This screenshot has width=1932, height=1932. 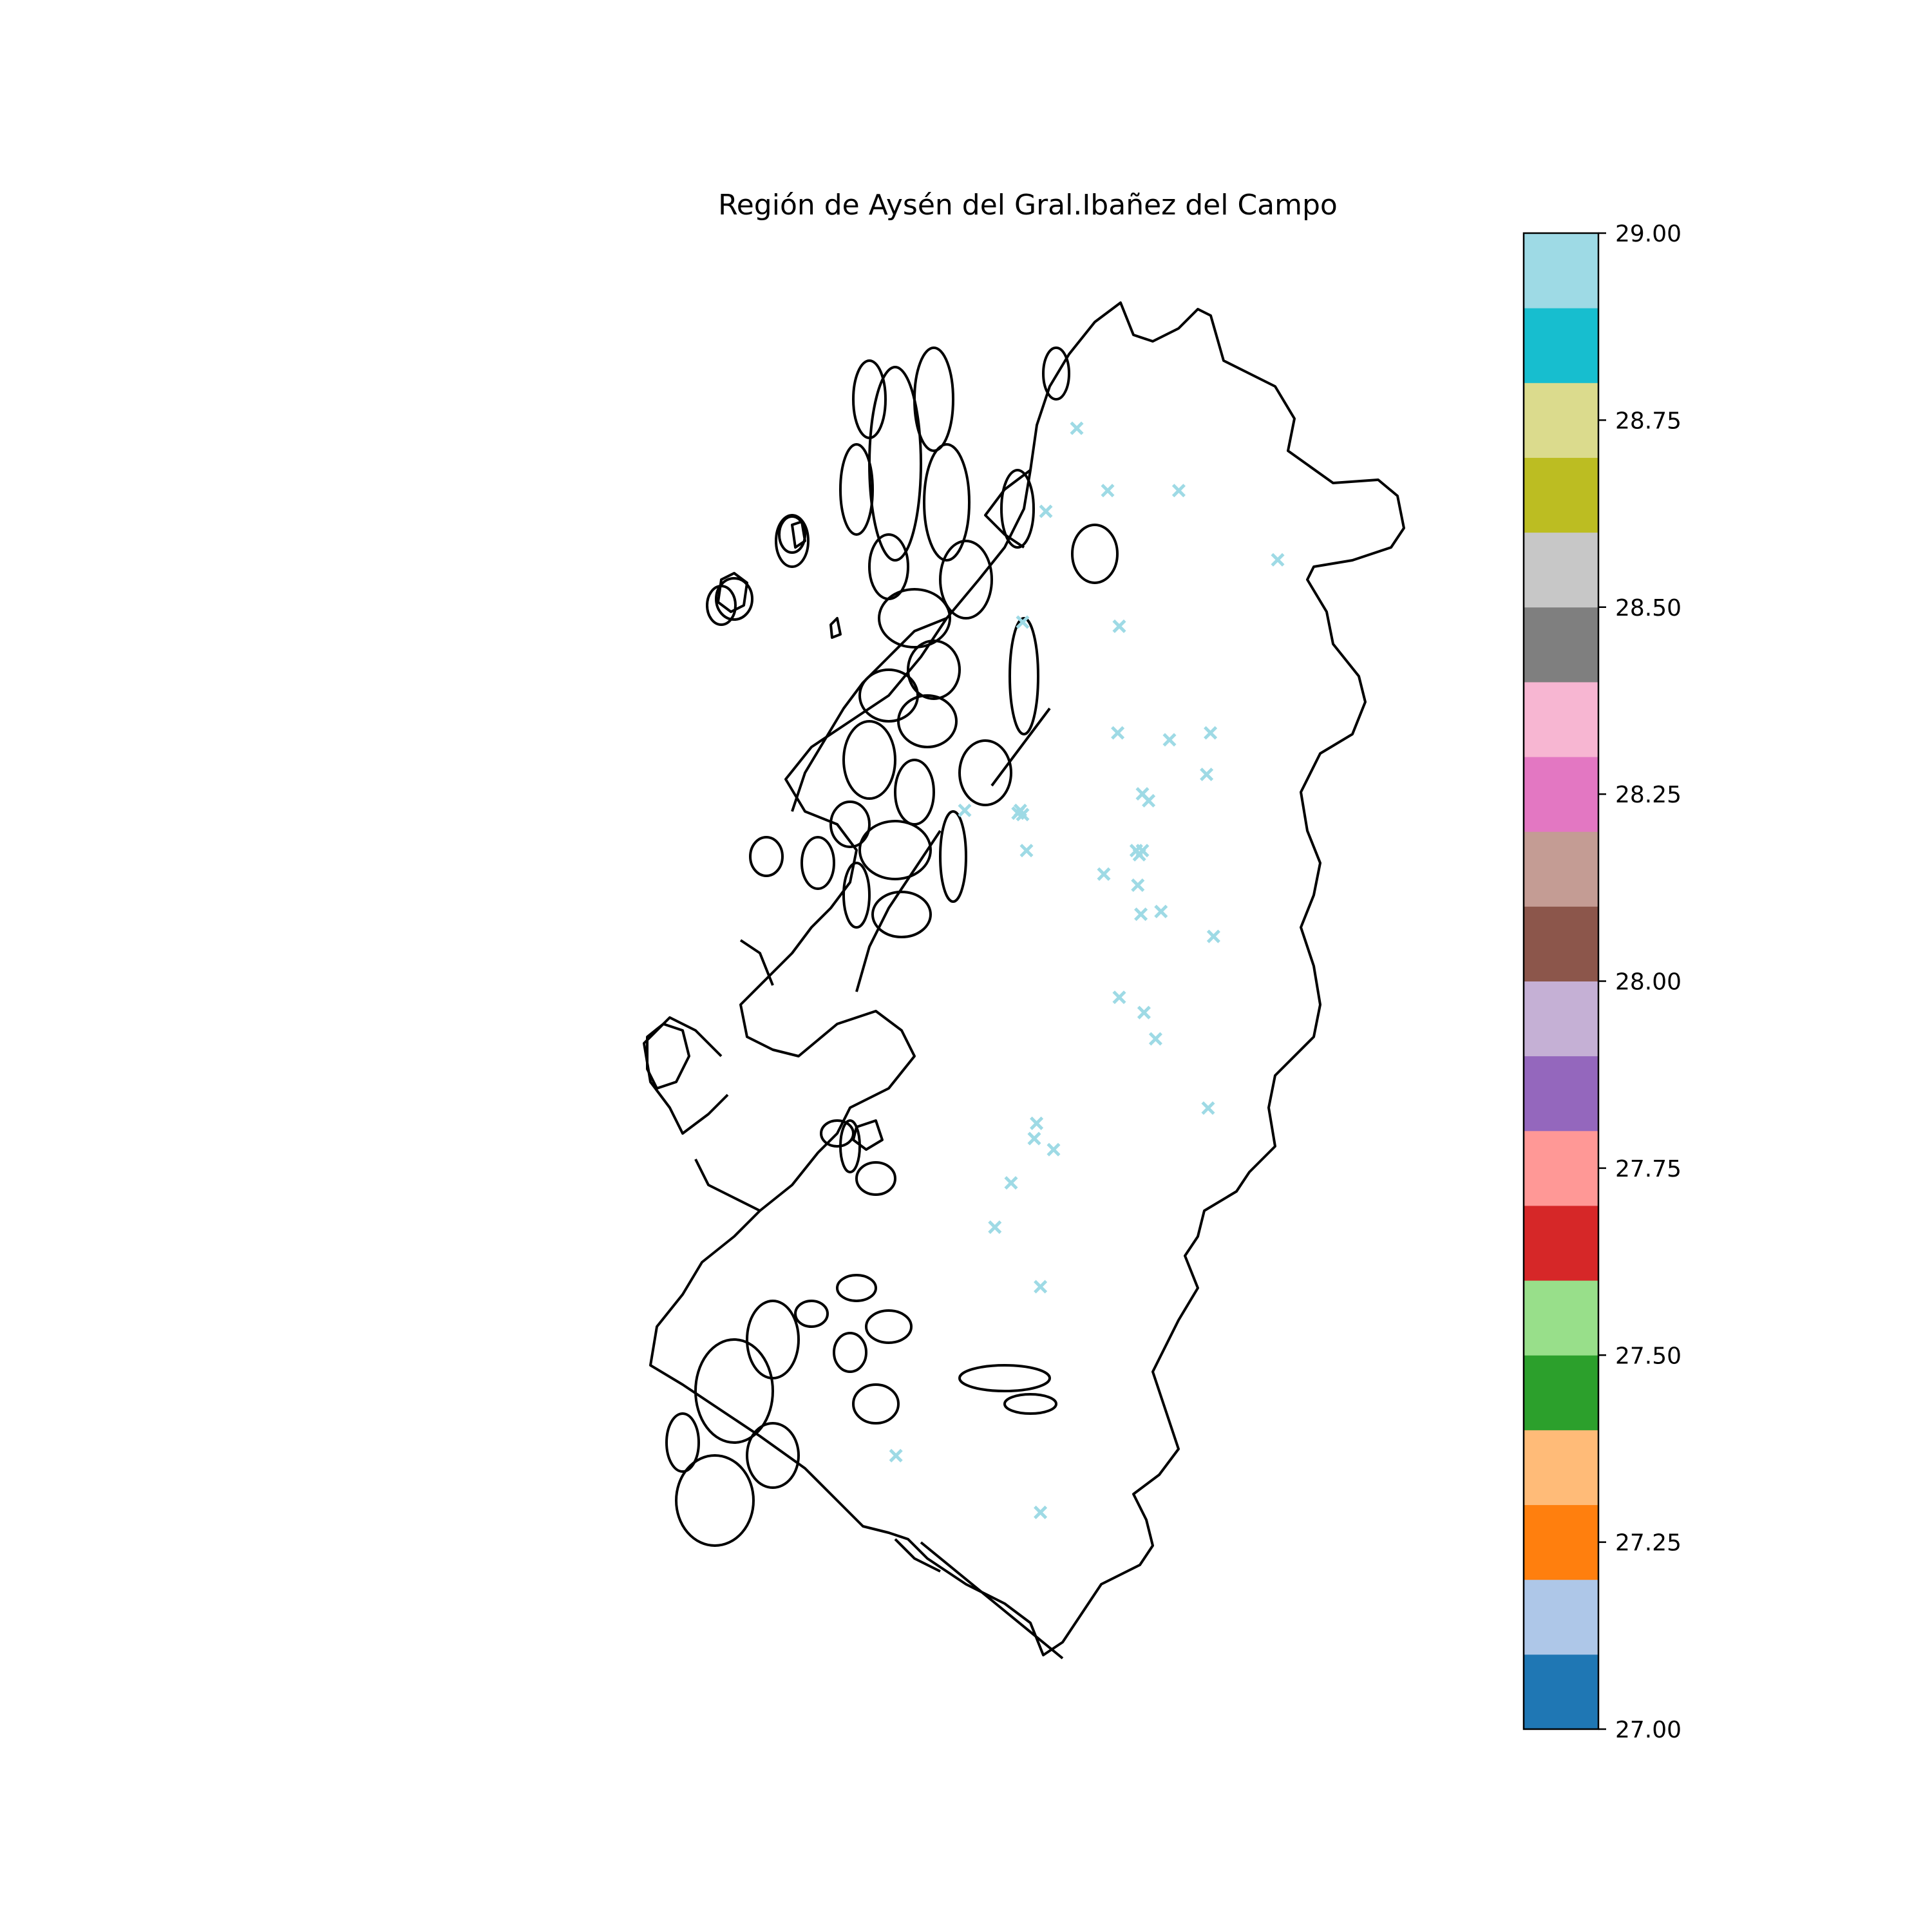 I want to click on station-markers, so click(x=1087, y=970).